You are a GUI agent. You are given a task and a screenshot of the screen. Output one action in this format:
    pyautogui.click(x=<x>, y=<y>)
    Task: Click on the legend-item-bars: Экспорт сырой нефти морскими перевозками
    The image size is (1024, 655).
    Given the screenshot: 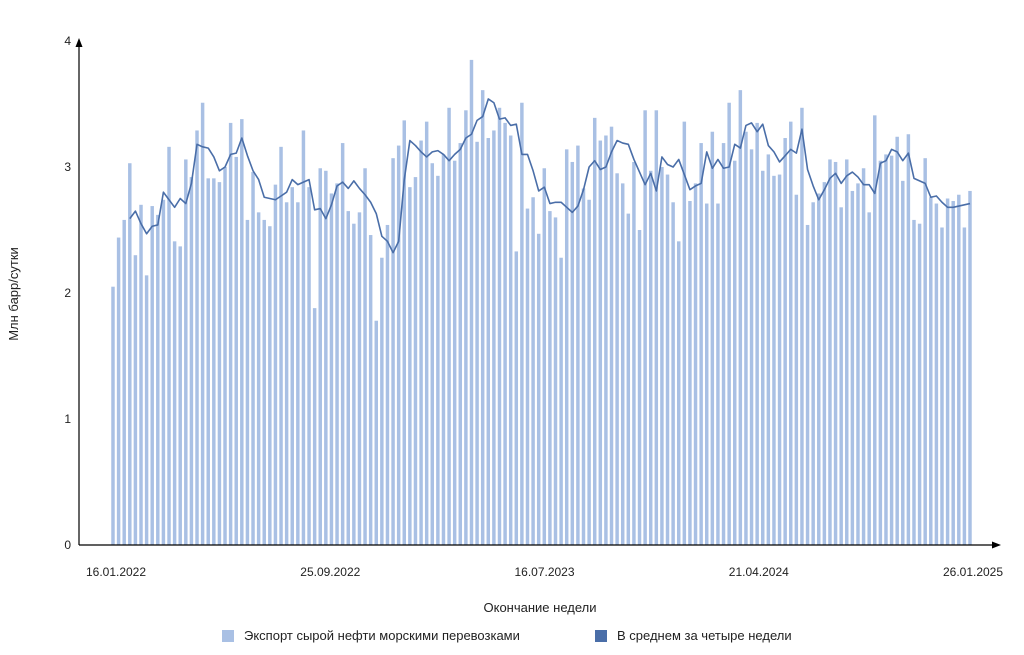 What is the action you would take?
    pyautogui.click(x=371, y=635)
    